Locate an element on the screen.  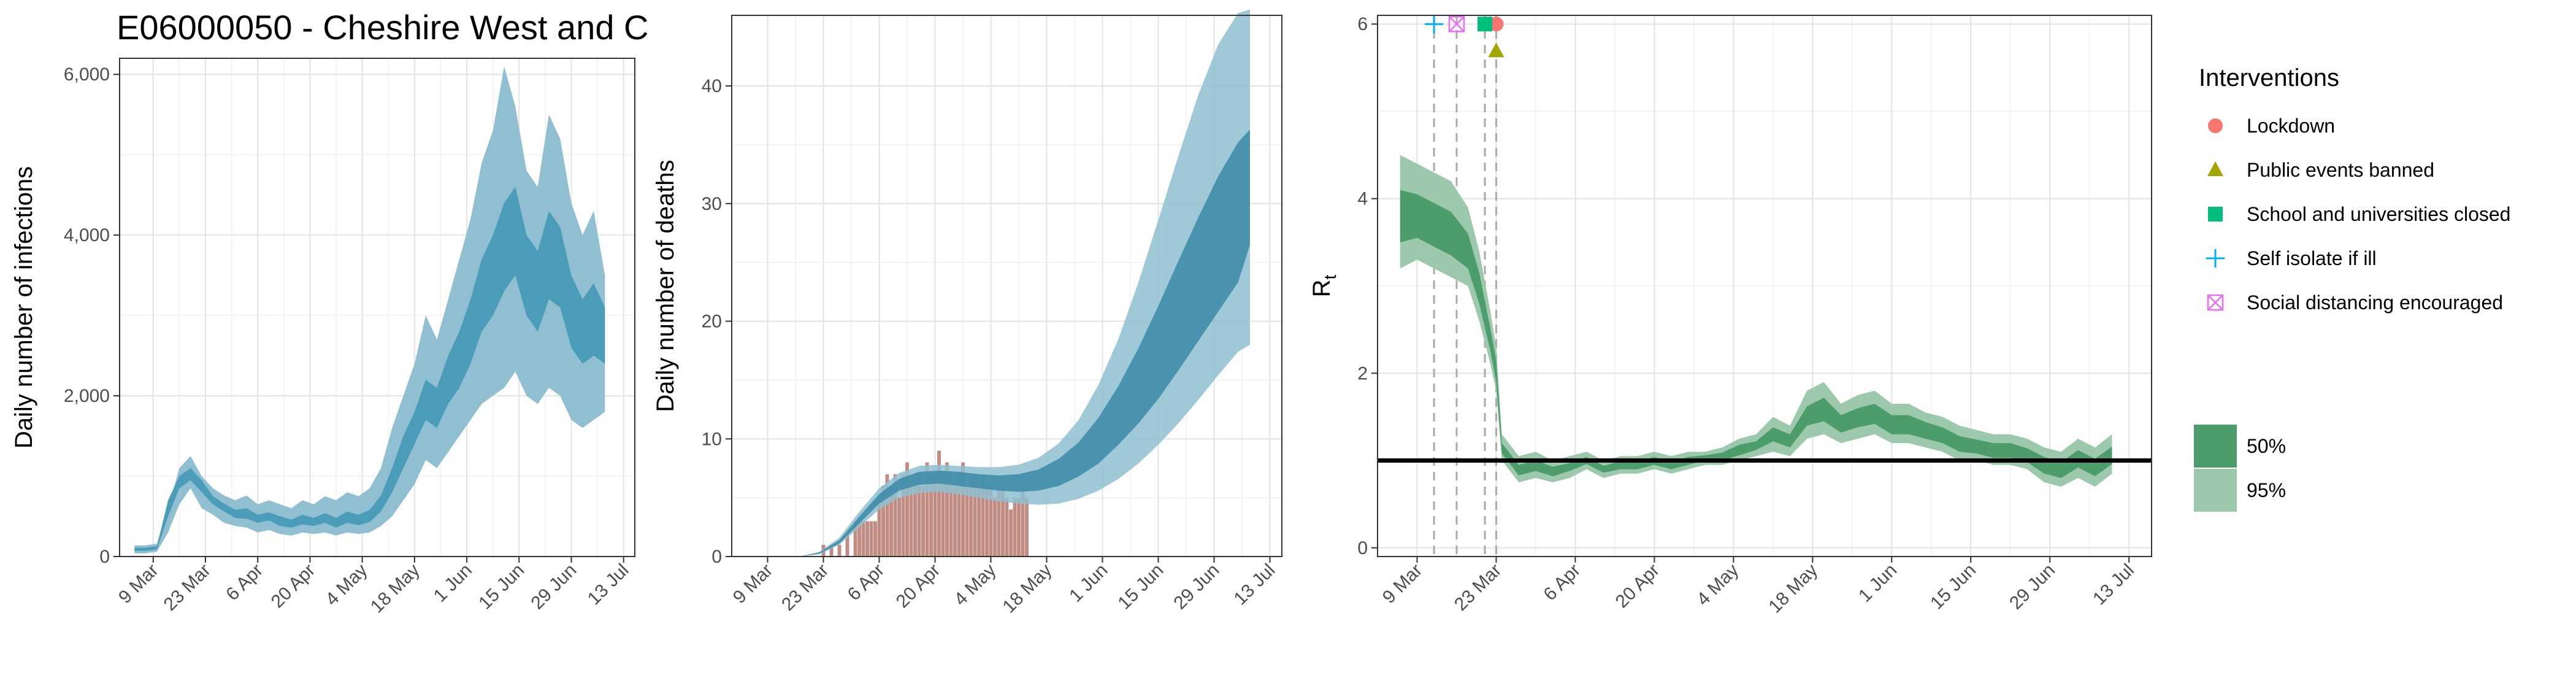
y-tick-label: 40 is located at coordinates (712, 86).